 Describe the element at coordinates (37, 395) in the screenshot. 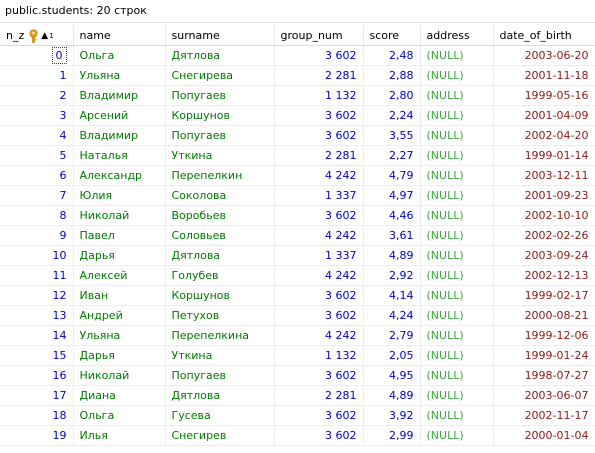

I see `cell-n-z: 17` at that location.